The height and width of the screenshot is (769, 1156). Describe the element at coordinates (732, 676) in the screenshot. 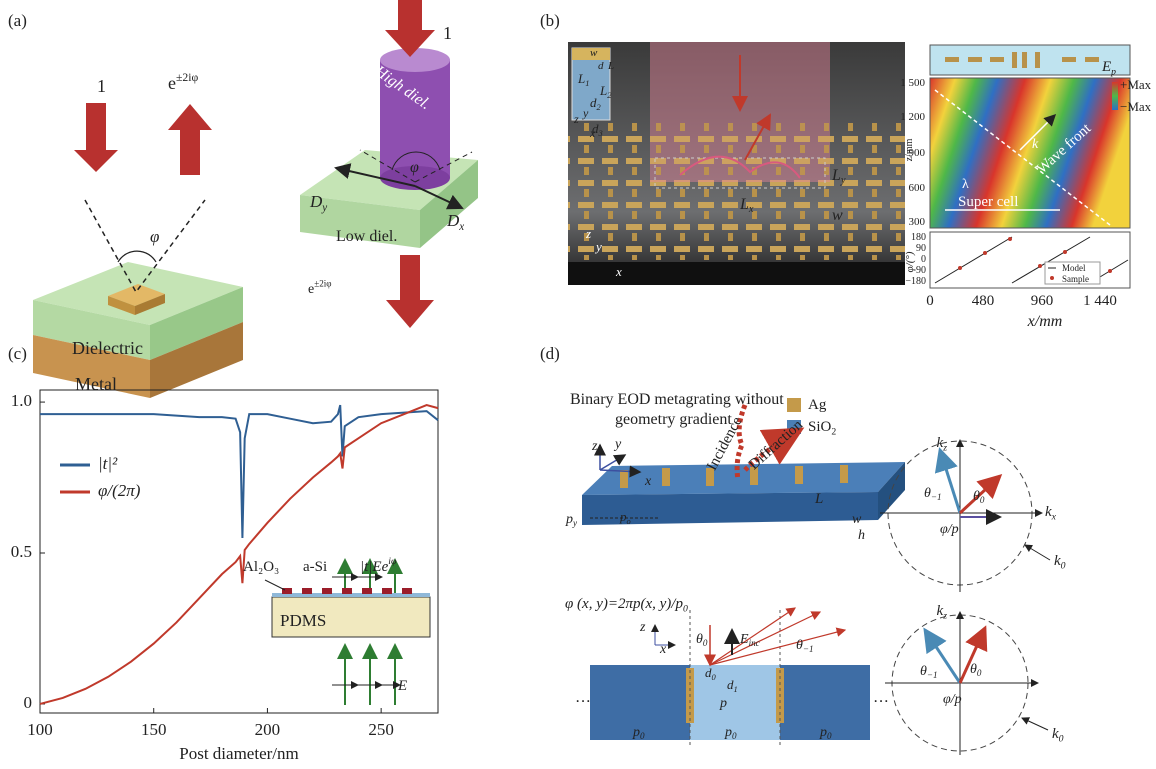

I see `metagrating-lower: ··· ···` at that location.